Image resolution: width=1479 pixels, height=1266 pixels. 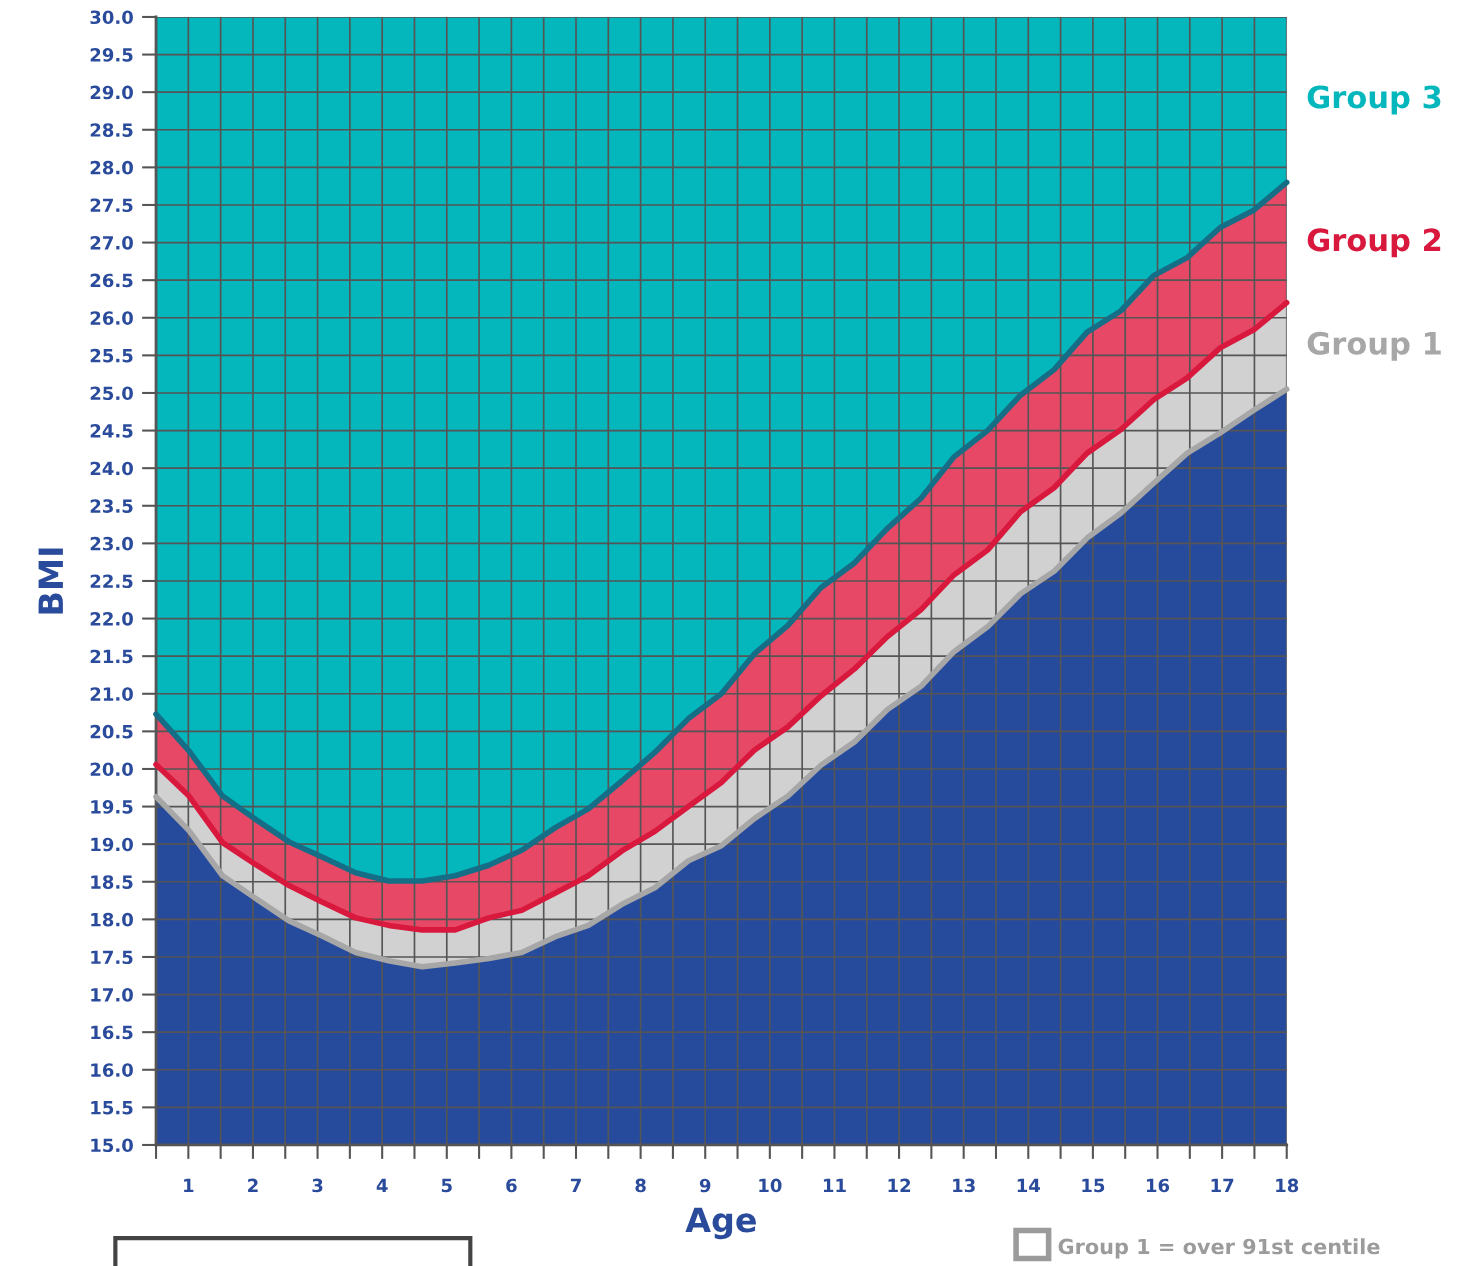 I want to click on x-tick-label: 6, so click(x=511, y=1185).